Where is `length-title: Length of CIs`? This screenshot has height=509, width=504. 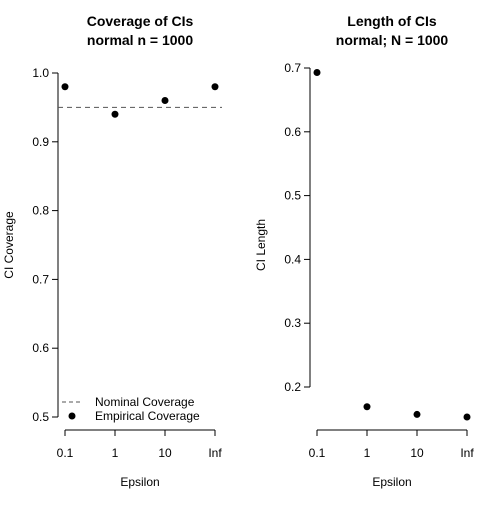 length-title: Length of CIs is located at coordinates (392, 21).